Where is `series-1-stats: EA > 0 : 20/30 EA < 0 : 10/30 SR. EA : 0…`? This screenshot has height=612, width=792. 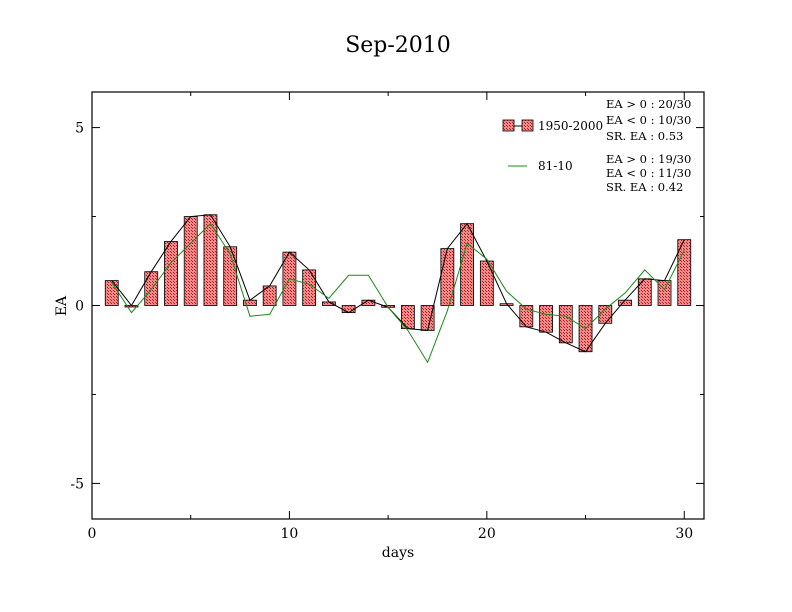 series-1-stats: EA > 0 : 20/30 EA < 0 : 10/30 SR. EA : 0… is located at coordinates (648, 120).